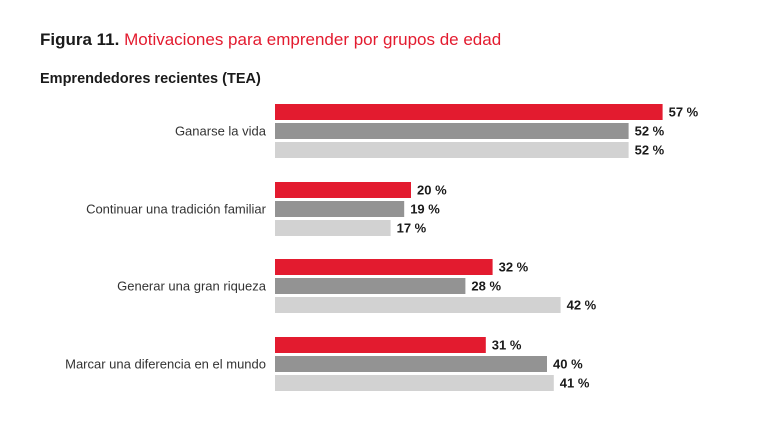 Image resolution: width=757 pixels, height=445 pixels. I want to click on figure-number: Figura 11., so click(80, 39).